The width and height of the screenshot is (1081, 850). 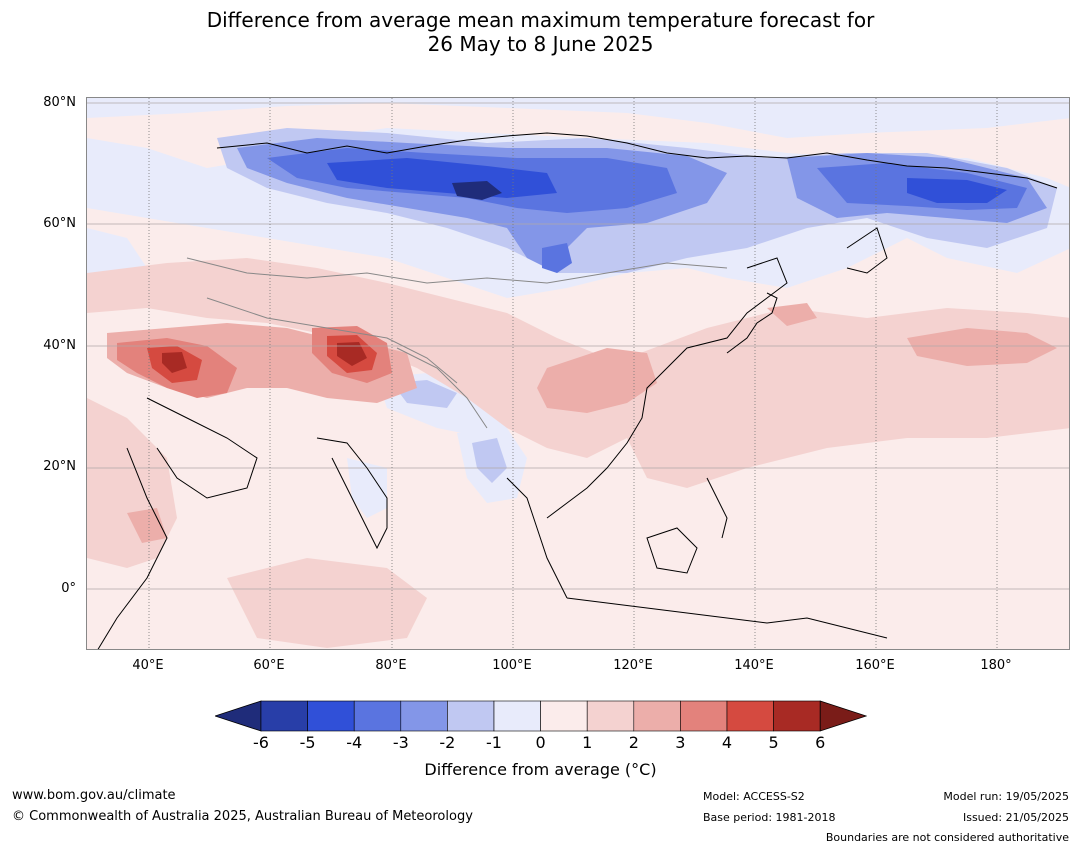 I want to click on anomaly-region-warm-5-central, so click(x=352, y=354).